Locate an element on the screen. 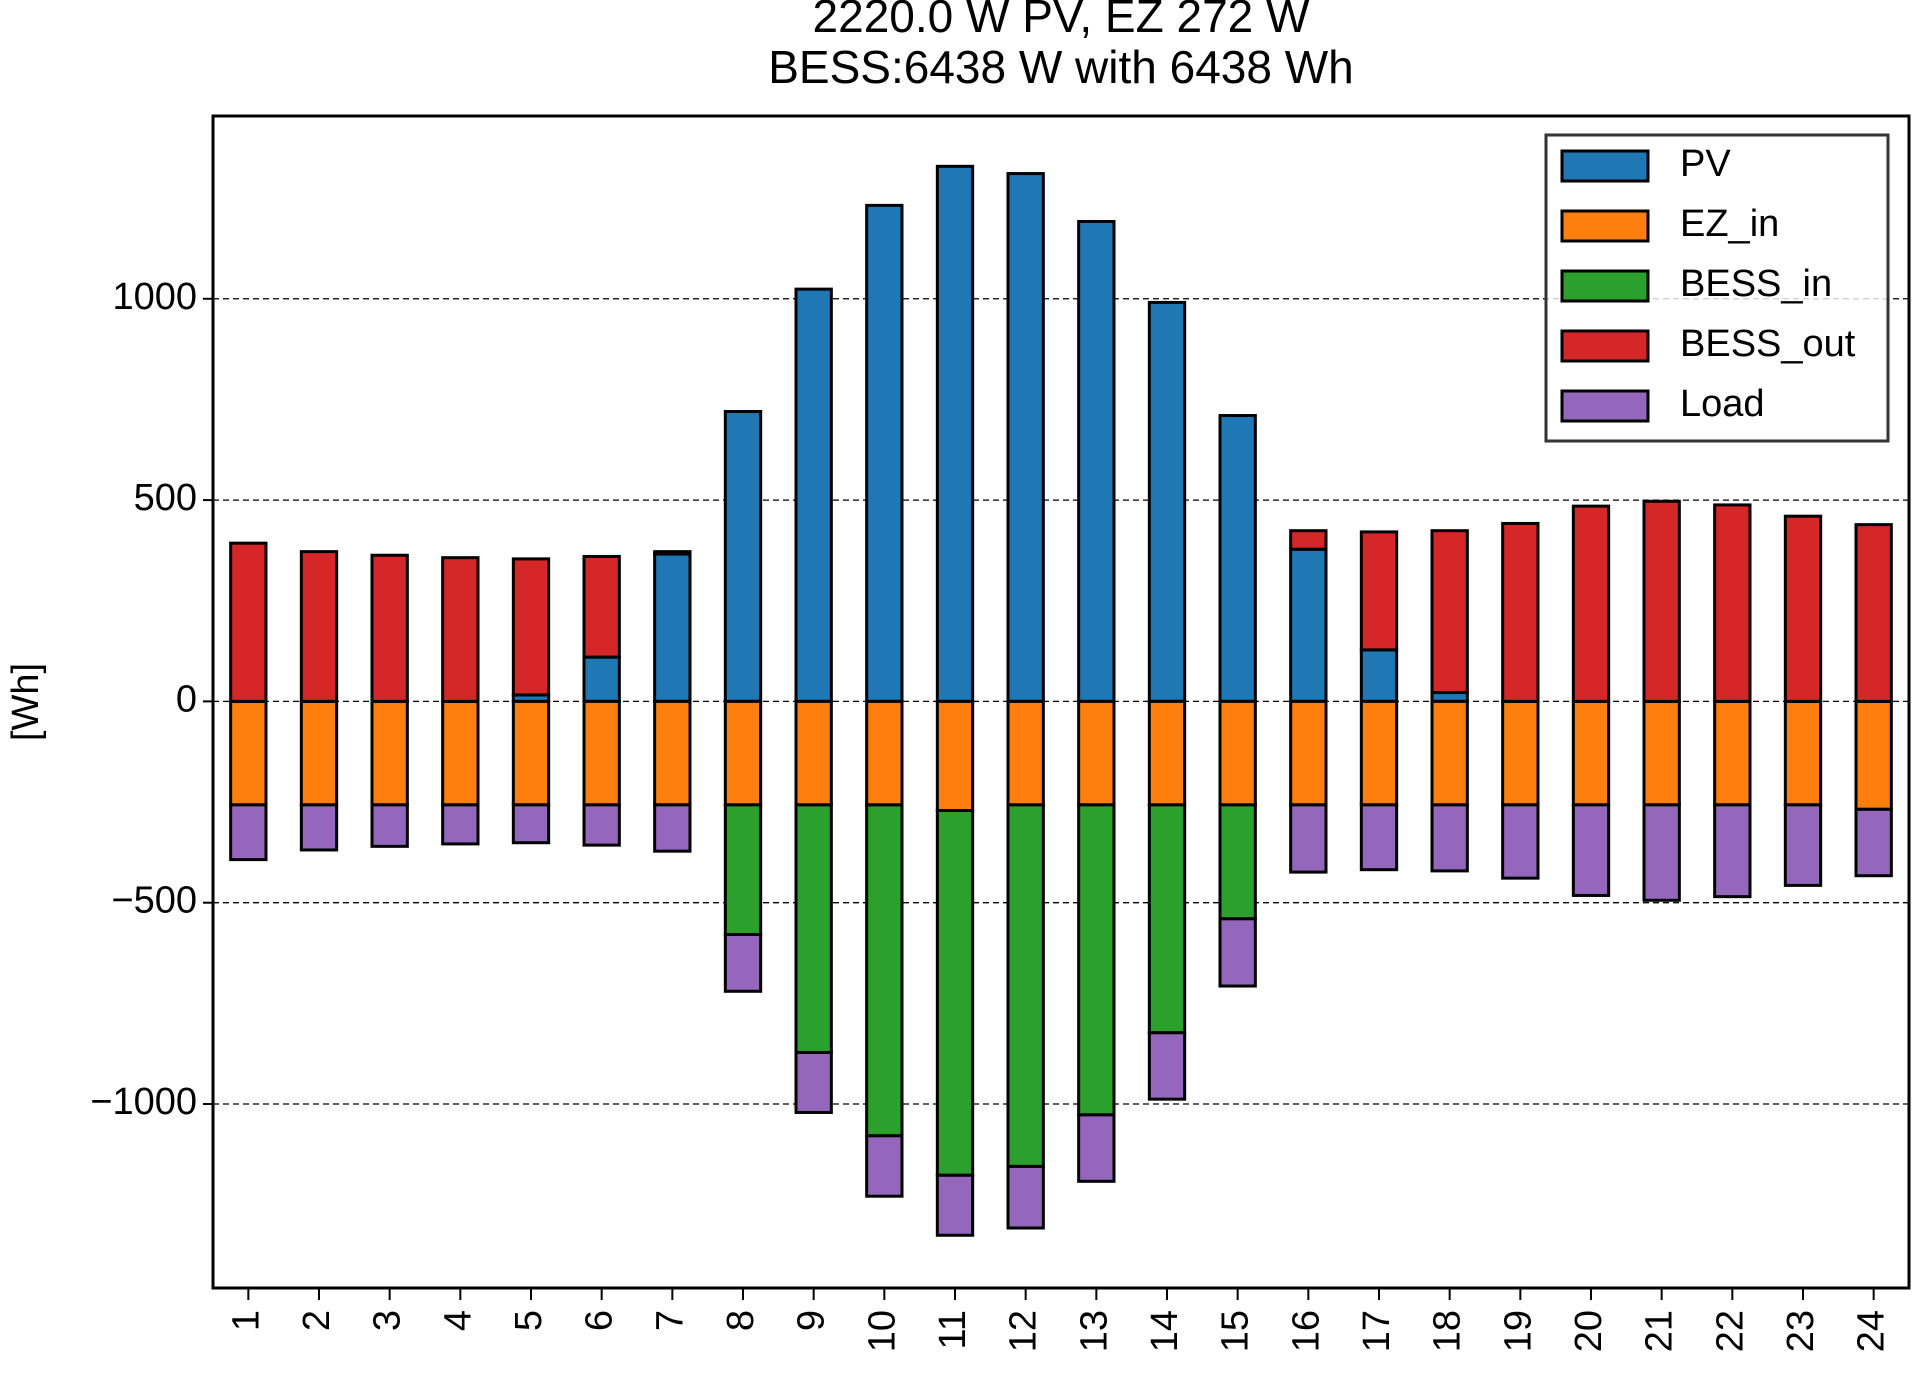 The image size is (1919, 1374). legend-label: EZ_in is located at coordinates (1729, 224).